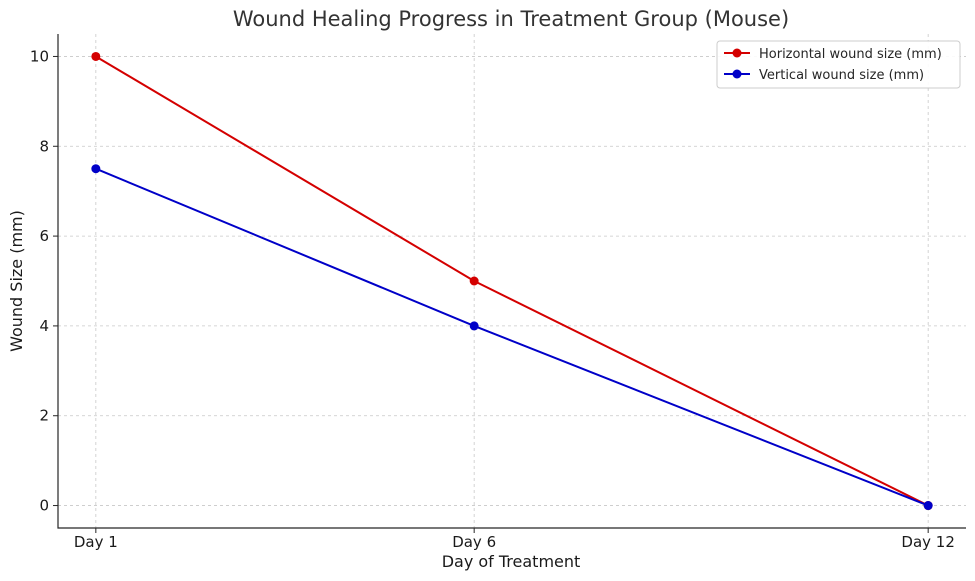 The image size is (975, 581). What do you see at coordinates (44, 281) in the screenshot?
I see `y-axis-ticks: 0 2 4 6 8 10` at bounding box center [44, 281].